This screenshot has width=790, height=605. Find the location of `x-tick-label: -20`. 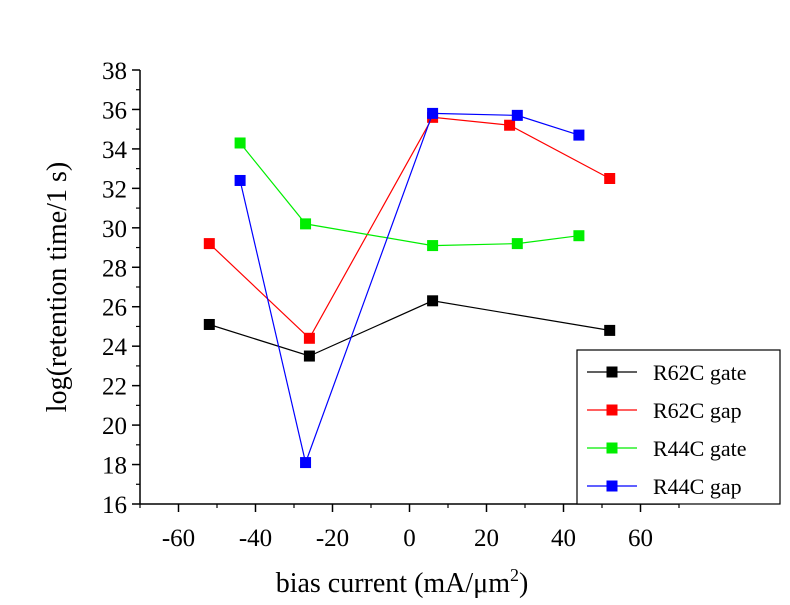

x-tick-label: -20 is located at coordinates (332, 538).